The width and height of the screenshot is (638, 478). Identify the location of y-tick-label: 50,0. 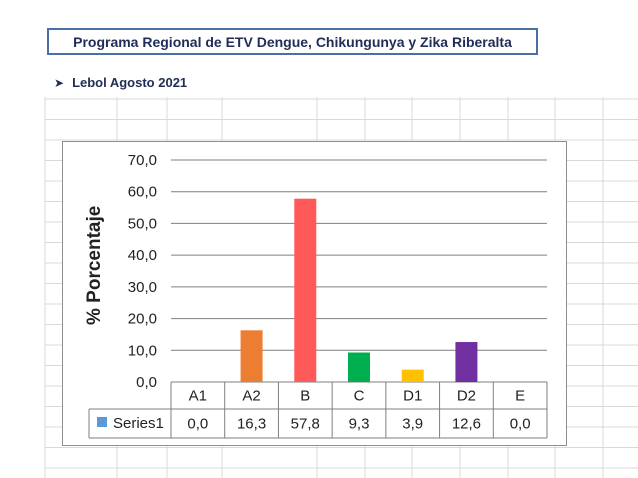
(142, 223).